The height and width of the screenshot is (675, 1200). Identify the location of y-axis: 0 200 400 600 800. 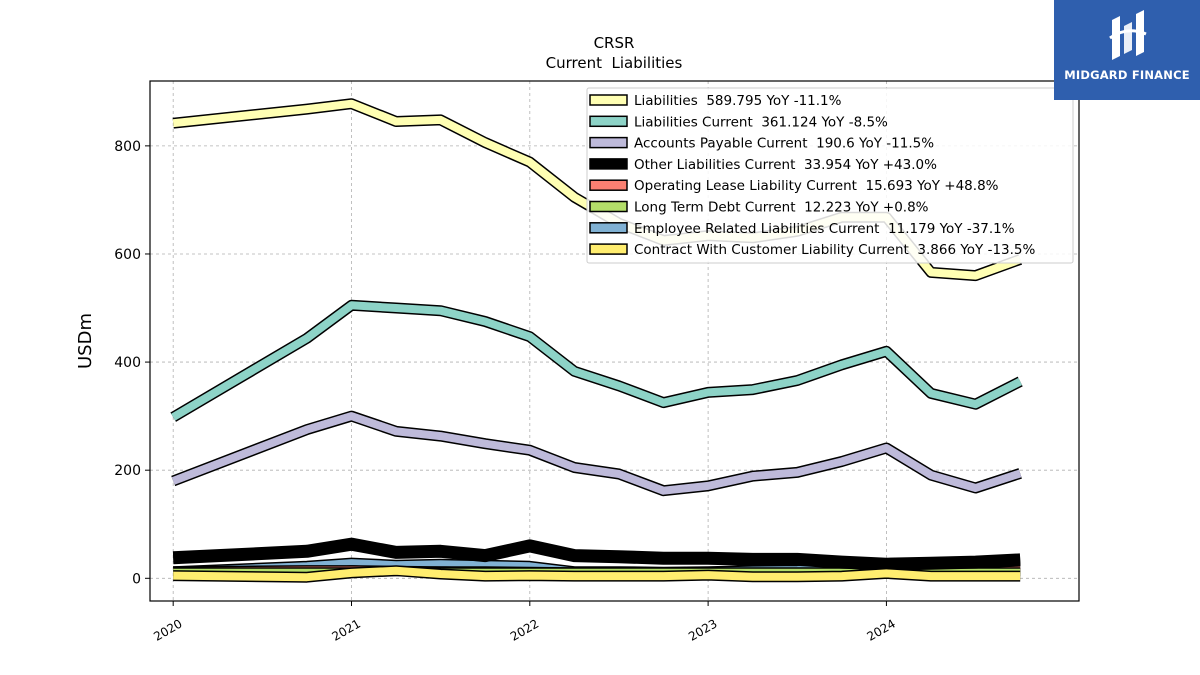
(132, 363).